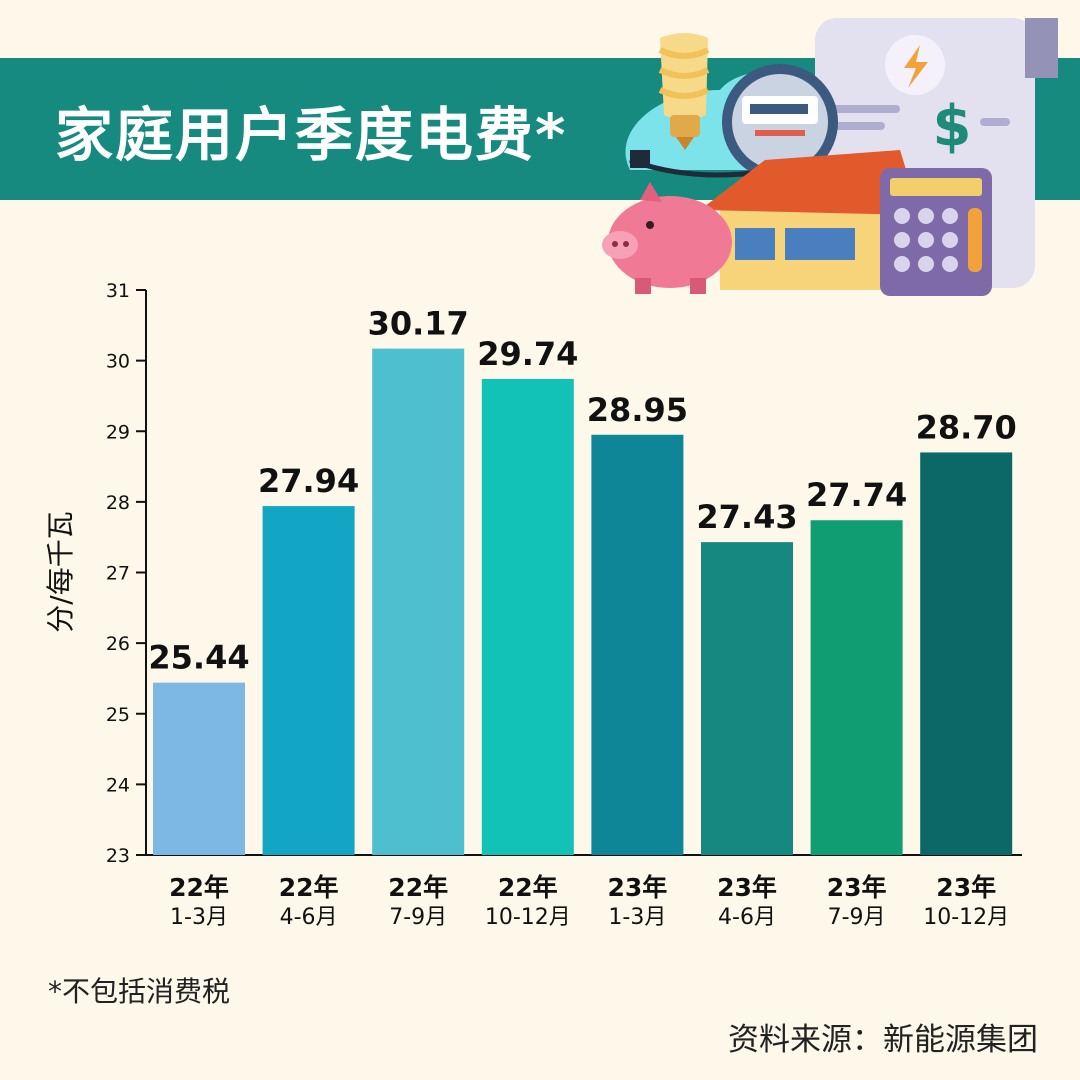  Describe the element at coordinates (527, 354) in the screenshot. I see `data-label: 29.74` at that location.